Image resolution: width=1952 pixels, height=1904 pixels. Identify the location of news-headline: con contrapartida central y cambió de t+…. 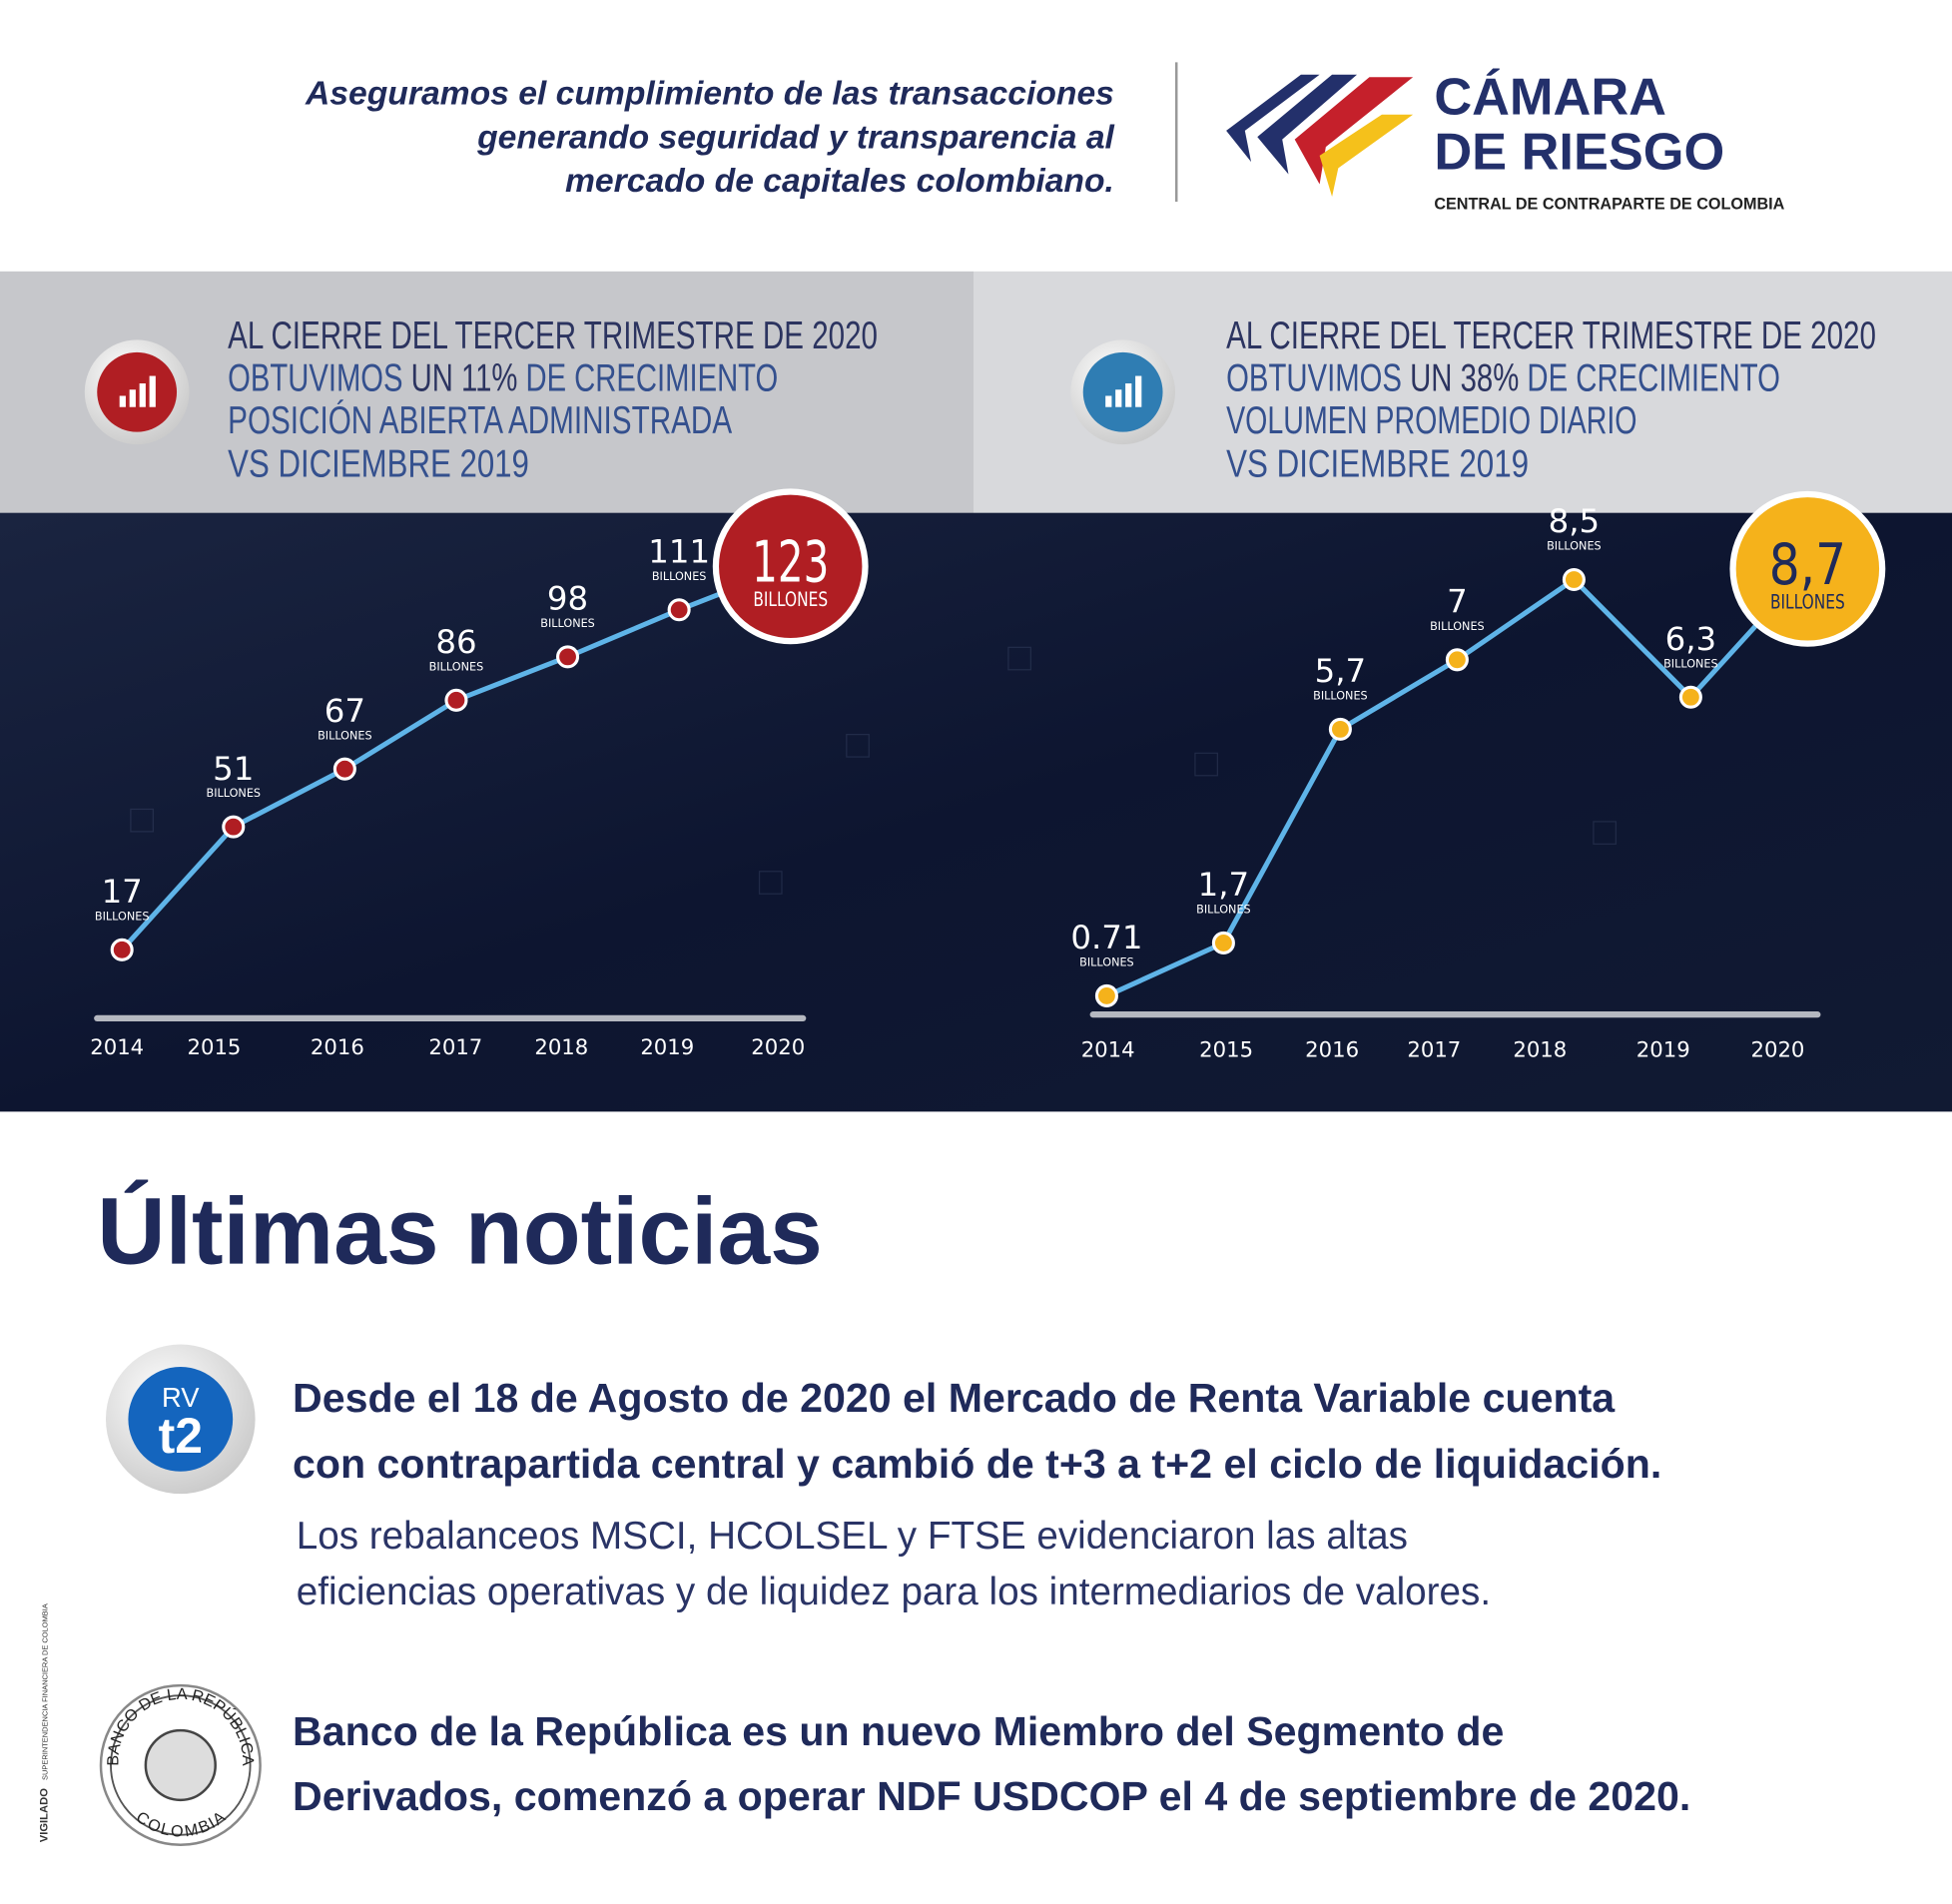
(977, 1464).